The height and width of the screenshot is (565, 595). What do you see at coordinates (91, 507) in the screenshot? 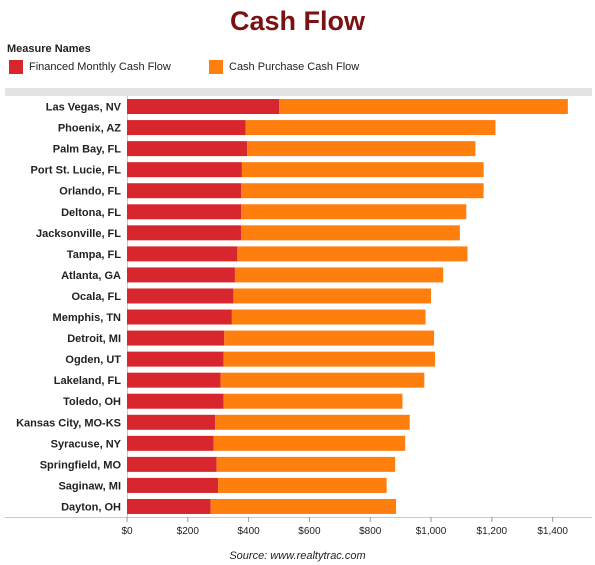
I see `category-label: Dayton, OH` at bounding box center [91, 507].